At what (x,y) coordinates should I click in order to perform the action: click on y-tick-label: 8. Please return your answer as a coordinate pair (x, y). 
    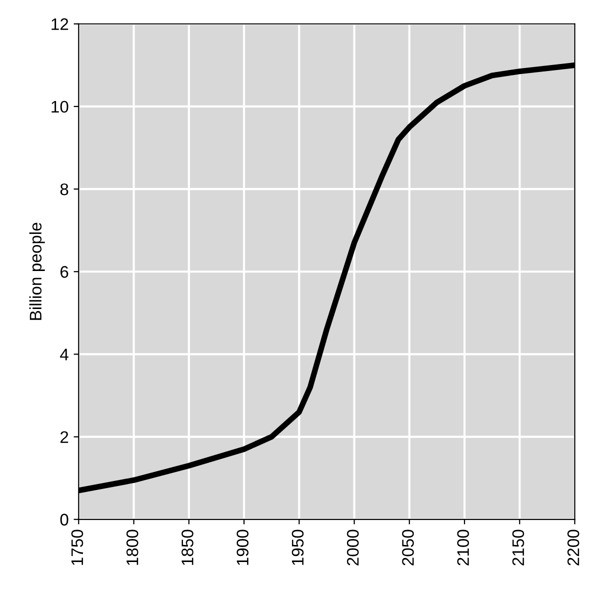
    Looking at the image, I should click on (64, 189).